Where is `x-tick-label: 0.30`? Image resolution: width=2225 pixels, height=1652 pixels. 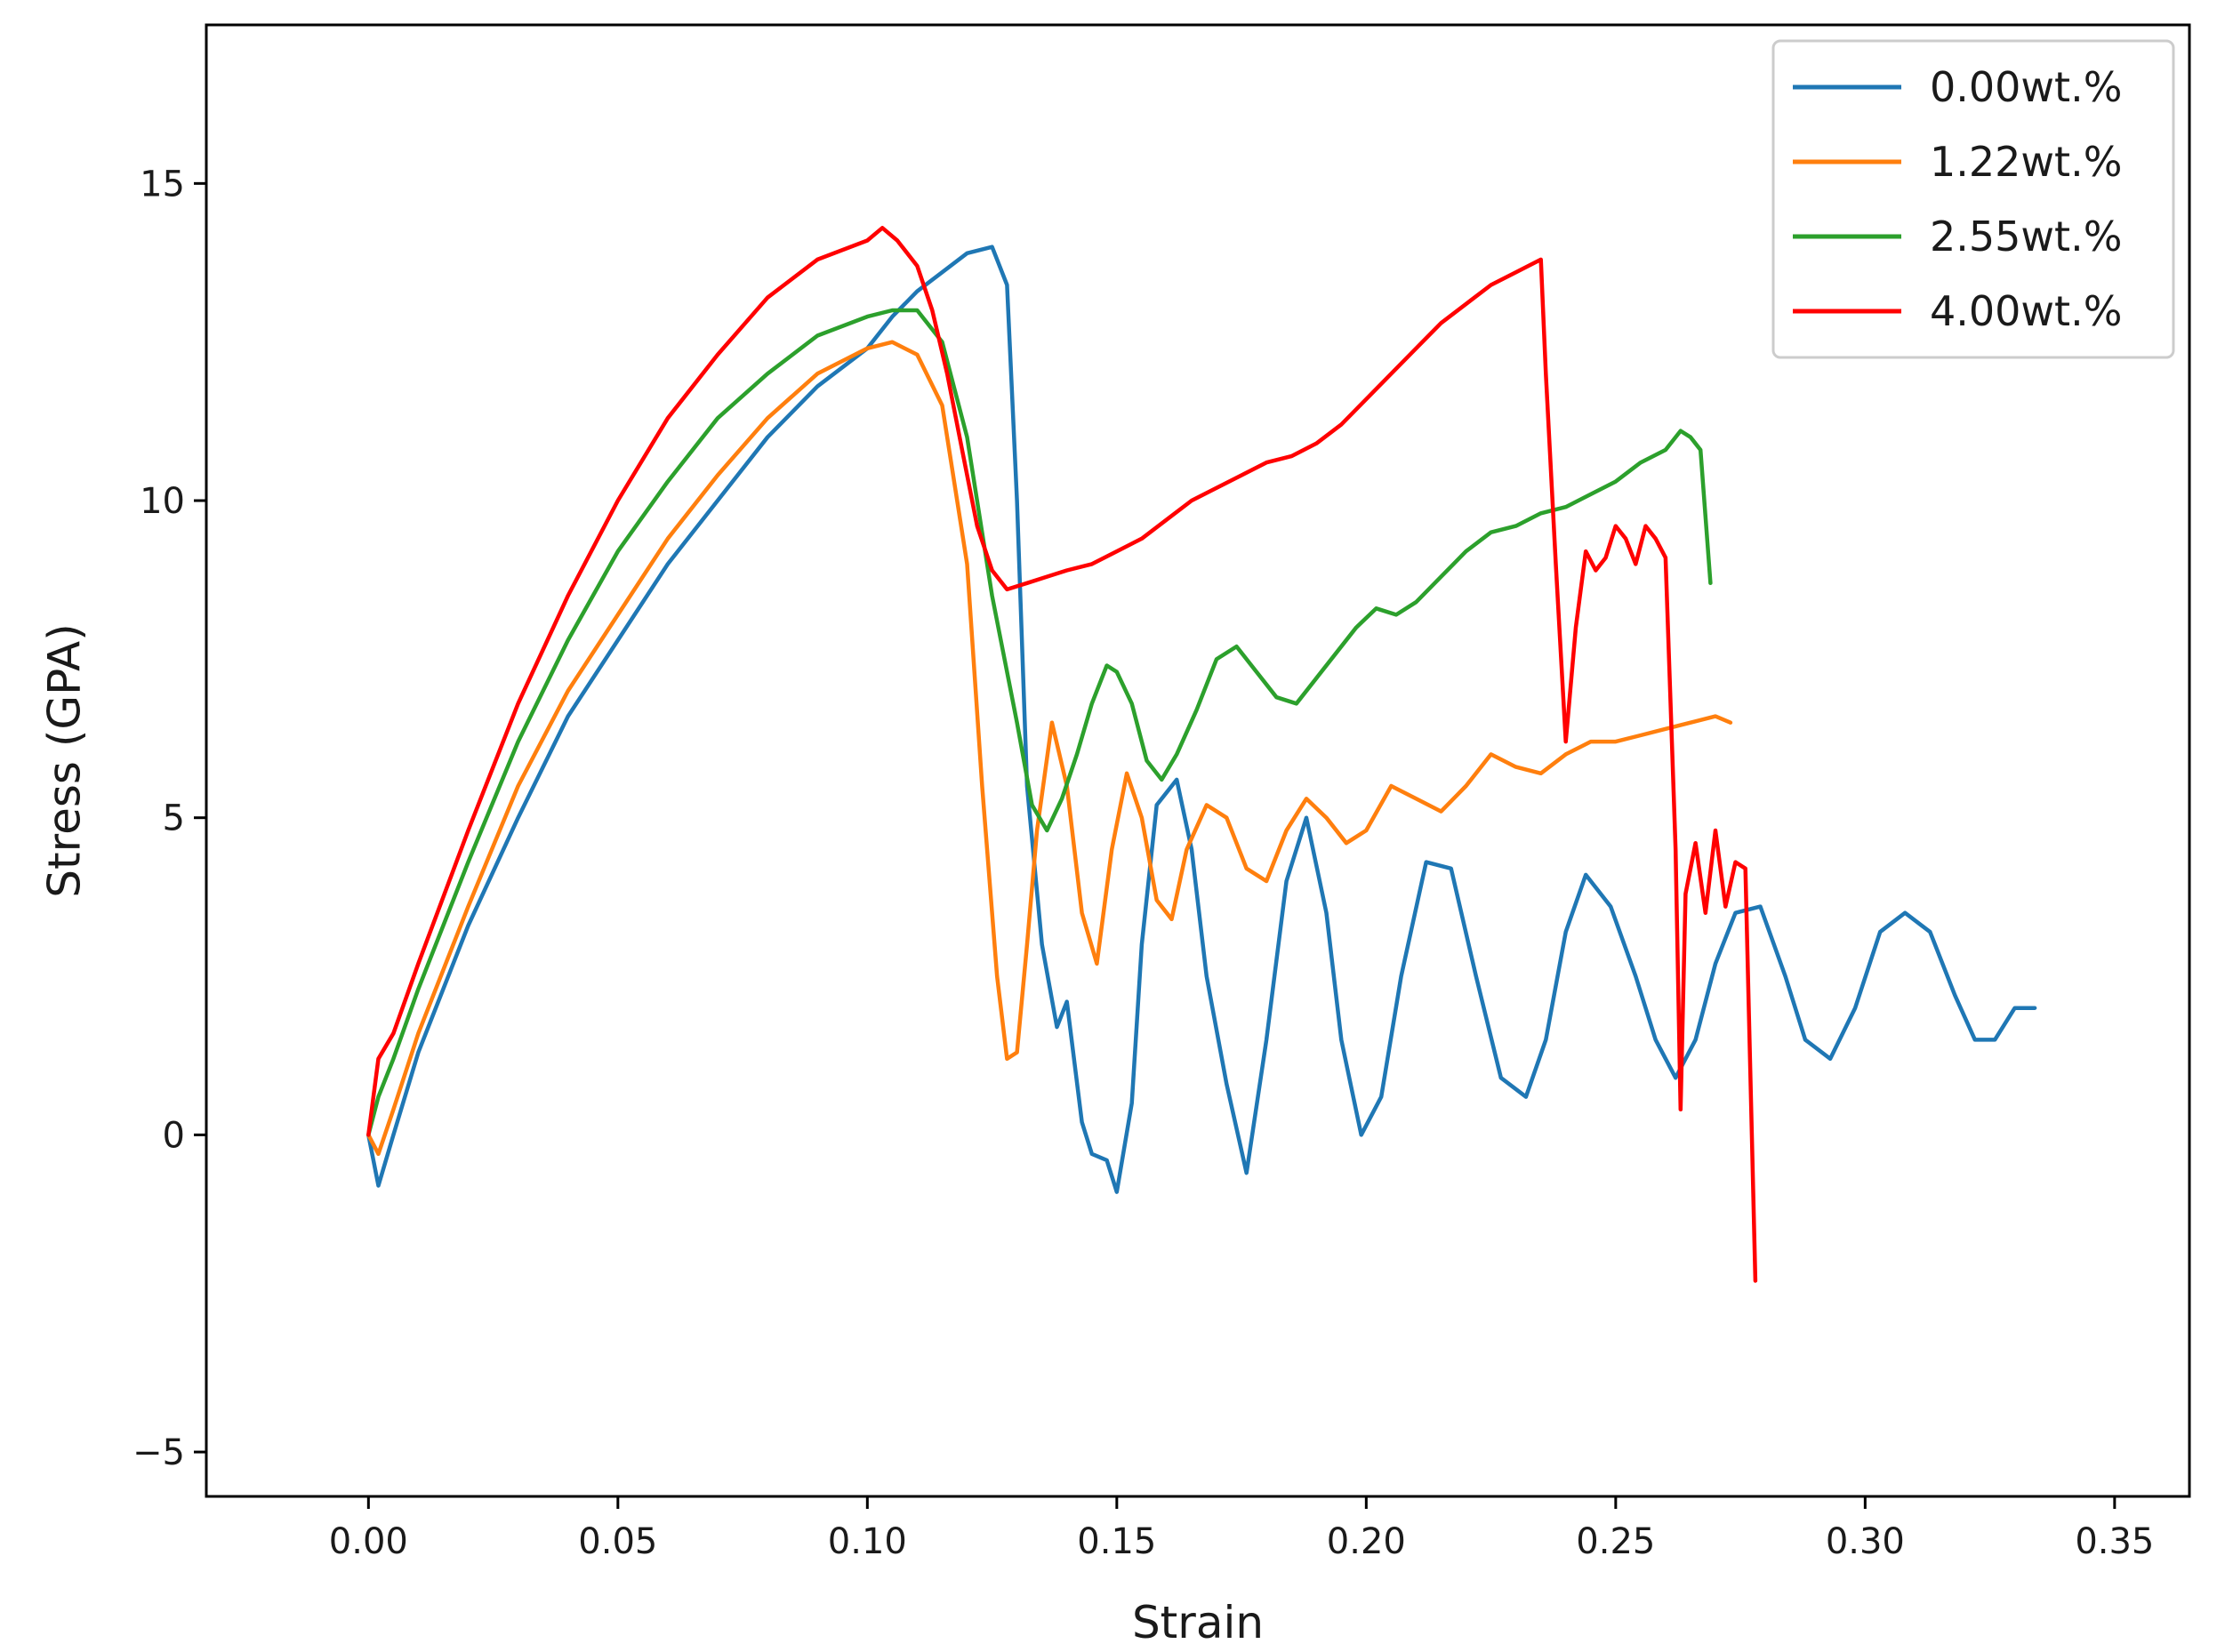 x-tick-label: 0.30 is located at coordinates (1865, 1542).